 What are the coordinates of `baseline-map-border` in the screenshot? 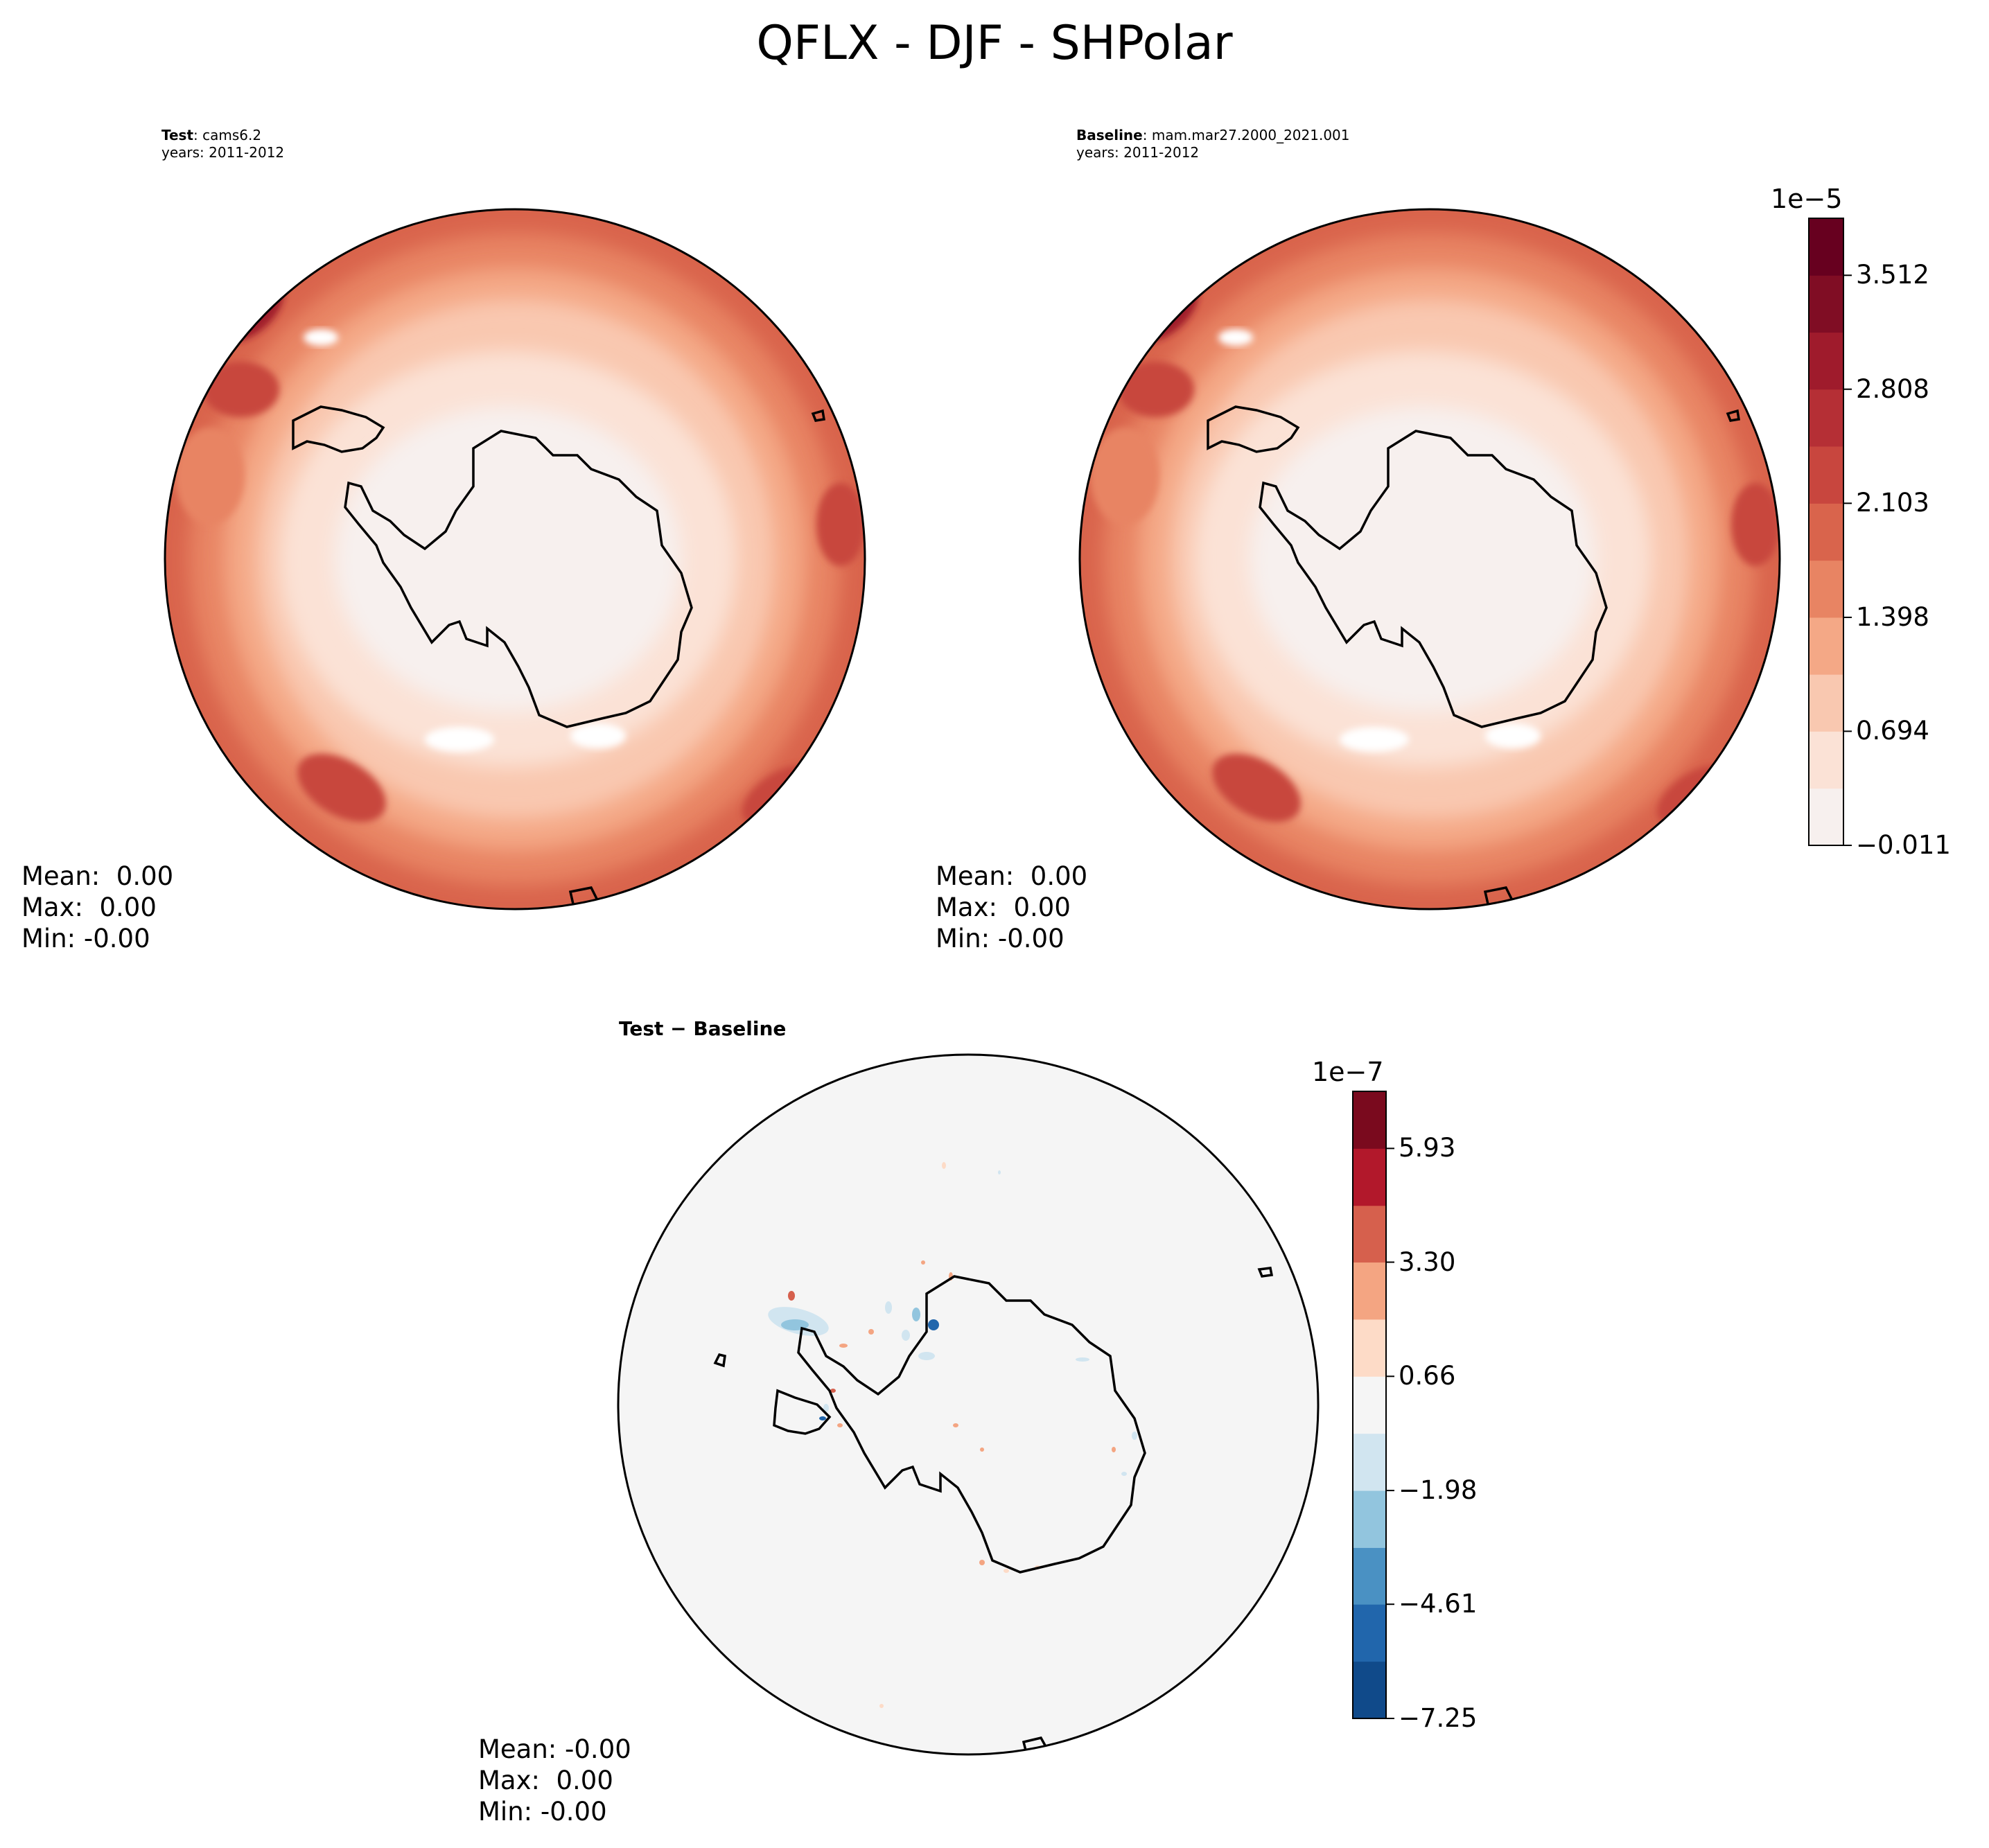 It's located at (1429, 559).